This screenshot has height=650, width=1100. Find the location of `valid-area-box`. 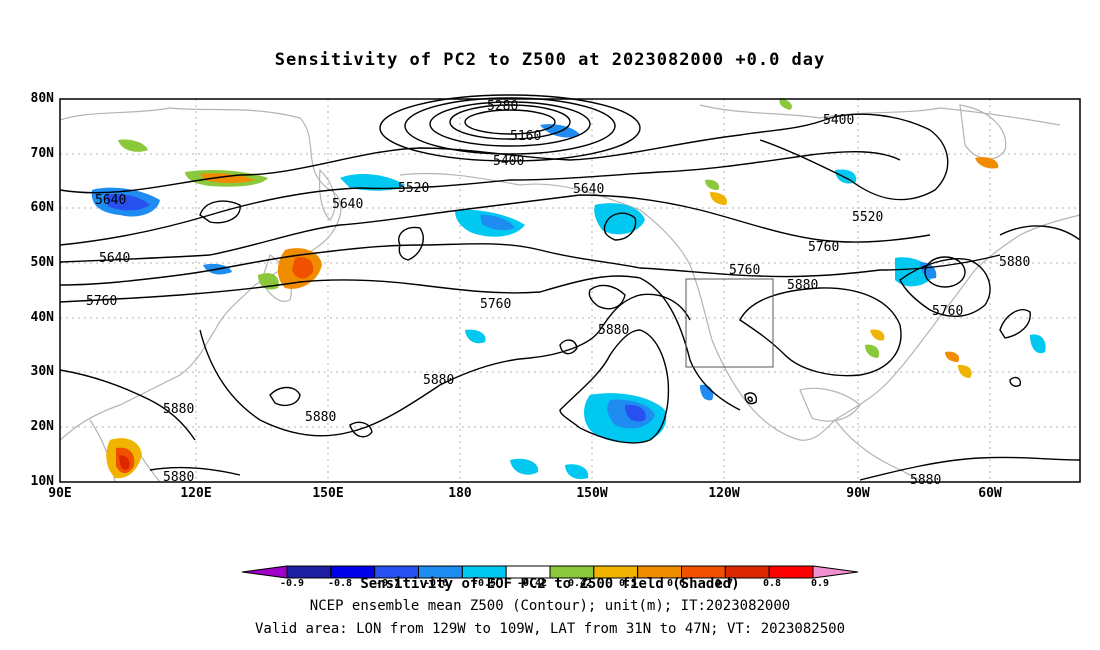

valid-area-box is located at coordinates (729, 323).